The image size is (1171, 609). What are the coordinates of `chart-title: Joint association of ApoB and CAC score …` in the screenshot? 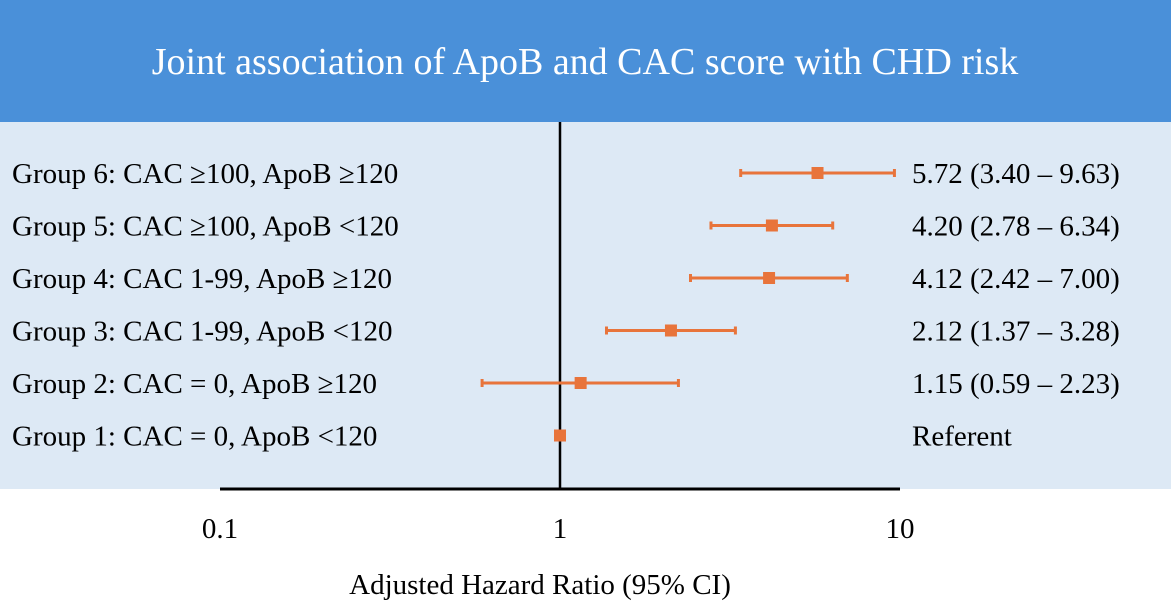 It's located at (585, 62).